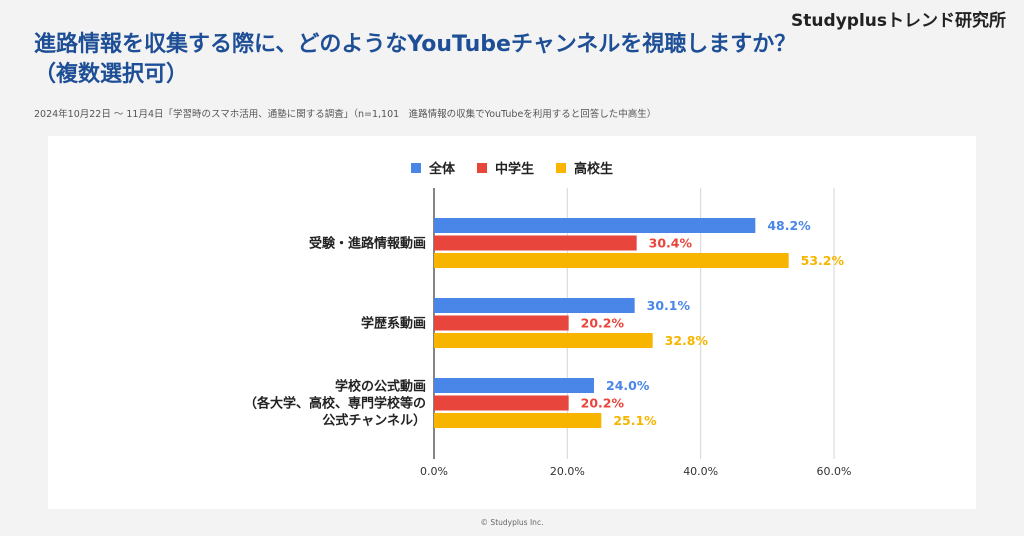 The height and width of the screenshot is (536, 1024). Describe the element at coordinates (671, 243) in the screenshot. I see `data-label: 30.4%` at that location.